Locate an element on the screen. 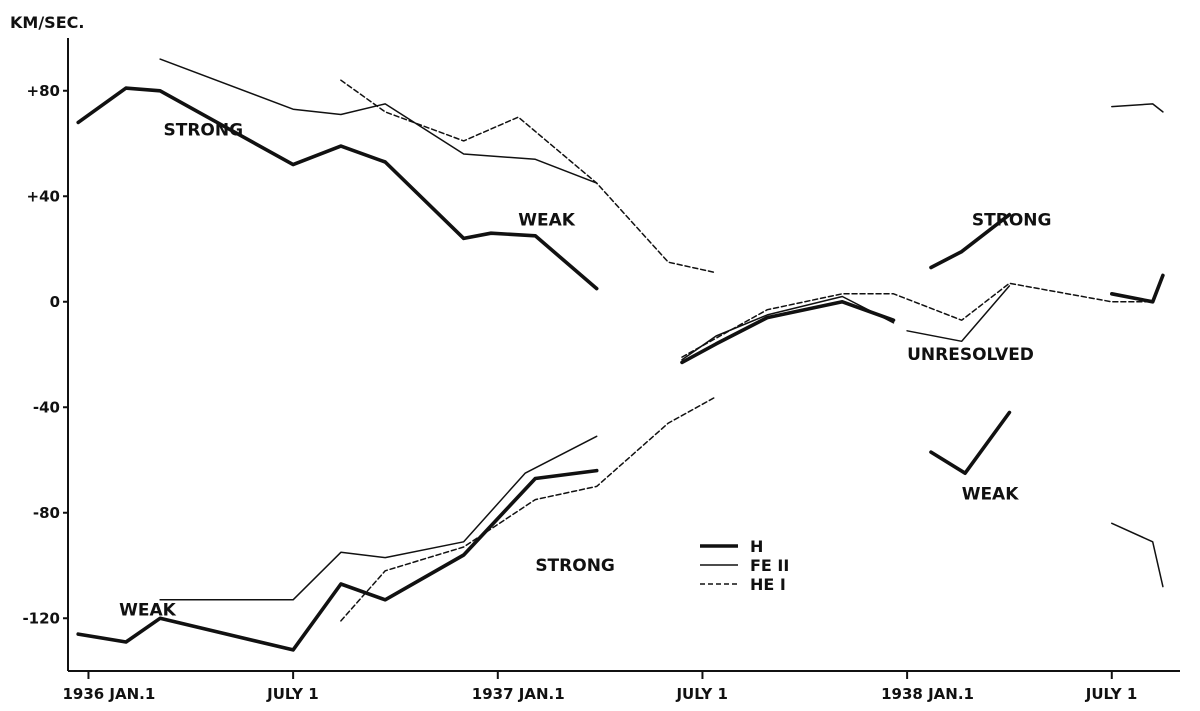 Image resolution: width=1200 pixels, height=711 pixels. annotation-label: UNRESOLVED is located at coordinates (970, 355).